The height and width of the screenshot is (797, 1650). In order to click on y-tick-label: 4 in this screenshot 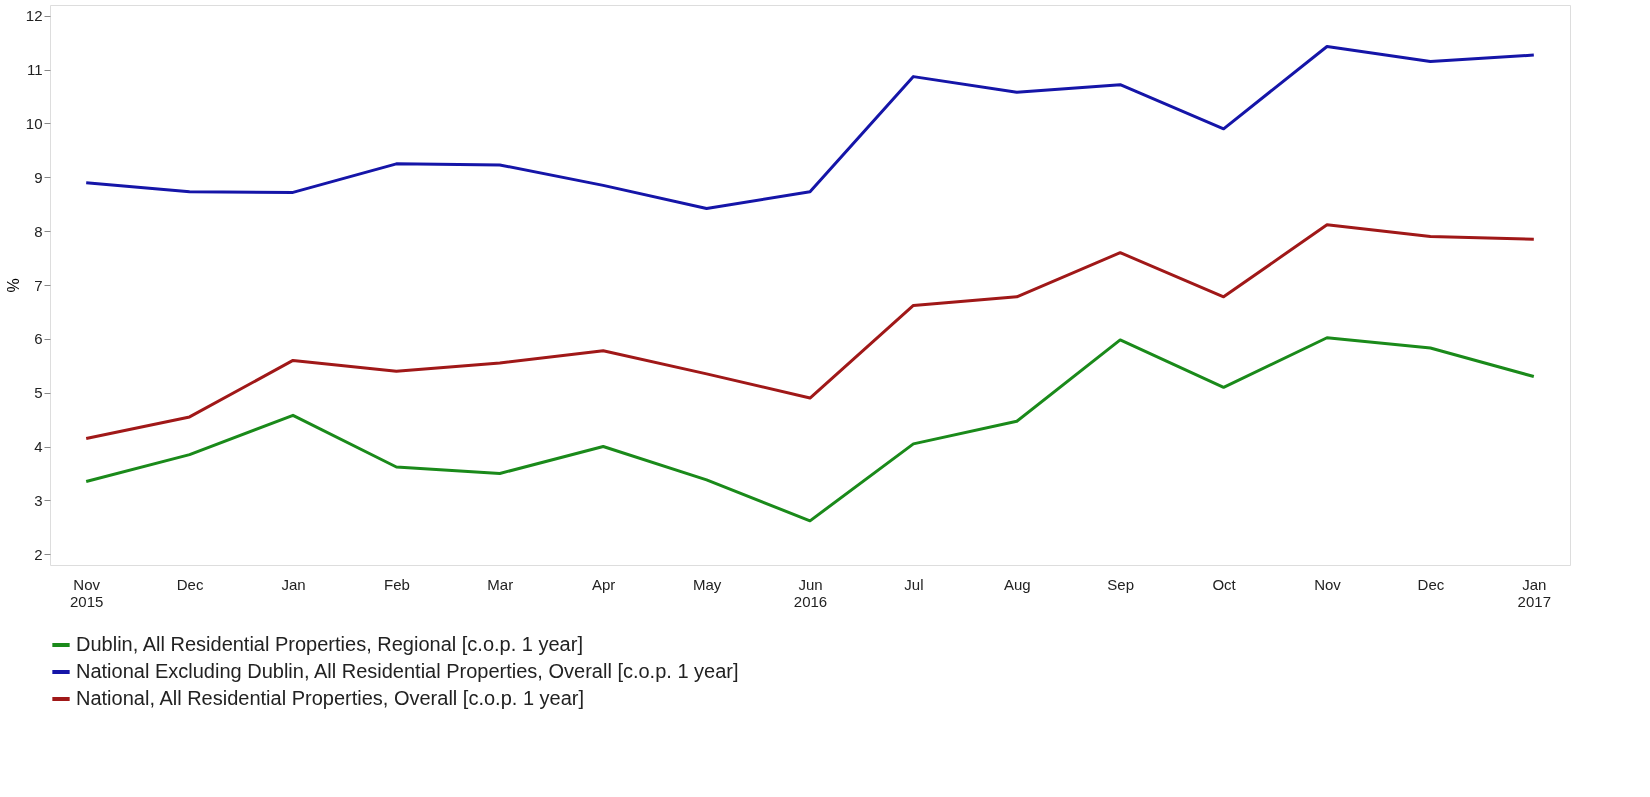, I will do `click(38, 447)`.